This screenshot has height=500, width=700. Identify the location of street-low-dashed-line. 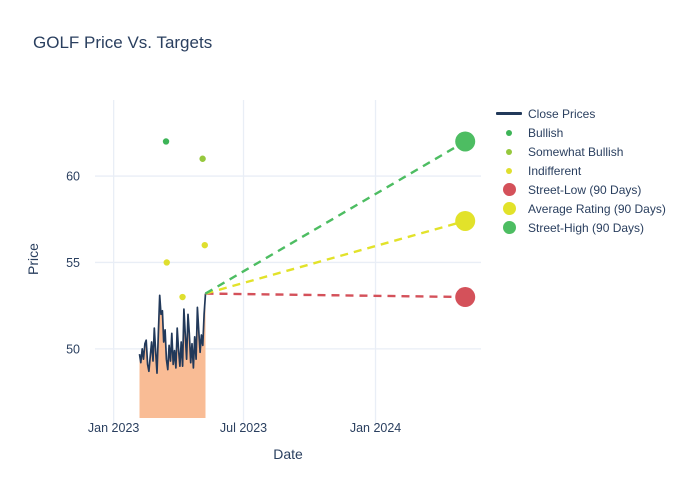
(335, 295).